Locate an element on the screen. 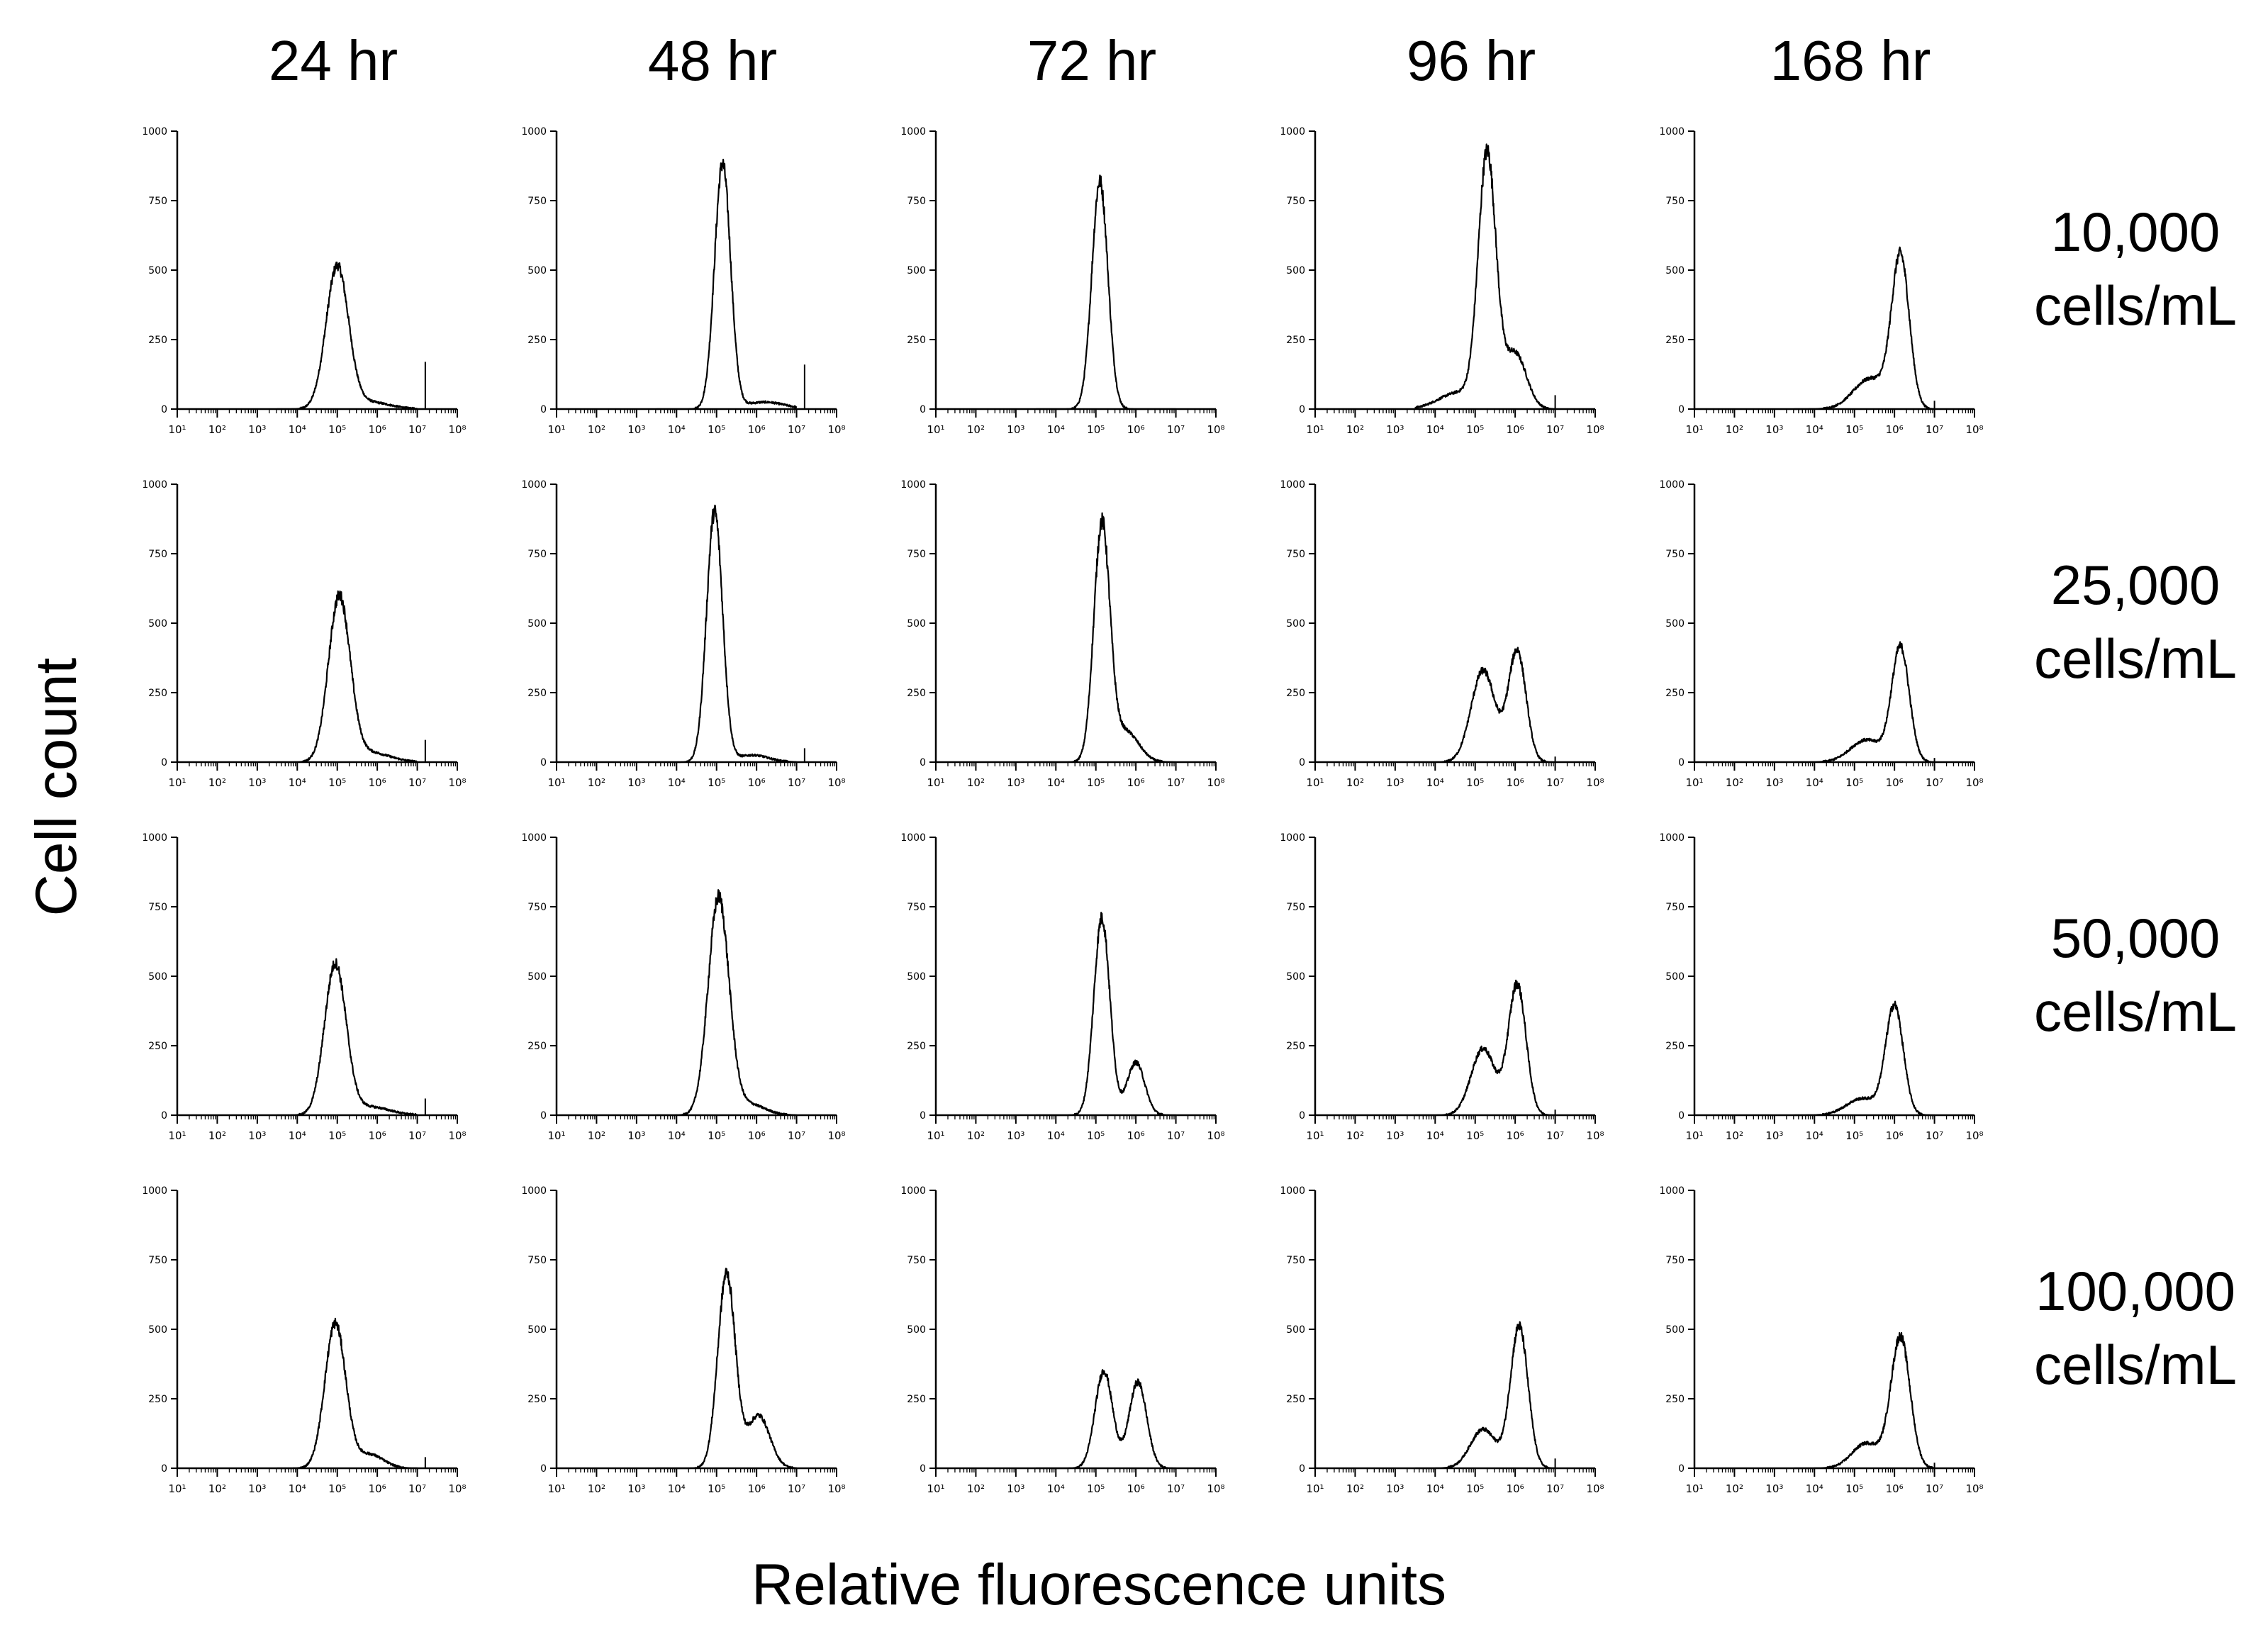 This screenshot has height=1632, width=2268. panel-r3-c5: 0 250 500 750 1000 10¹ 10² 10³ 10⁴ 10⁵ 10⁶ 10⁷ 10⁸ is located at coordinates (1821, 987).